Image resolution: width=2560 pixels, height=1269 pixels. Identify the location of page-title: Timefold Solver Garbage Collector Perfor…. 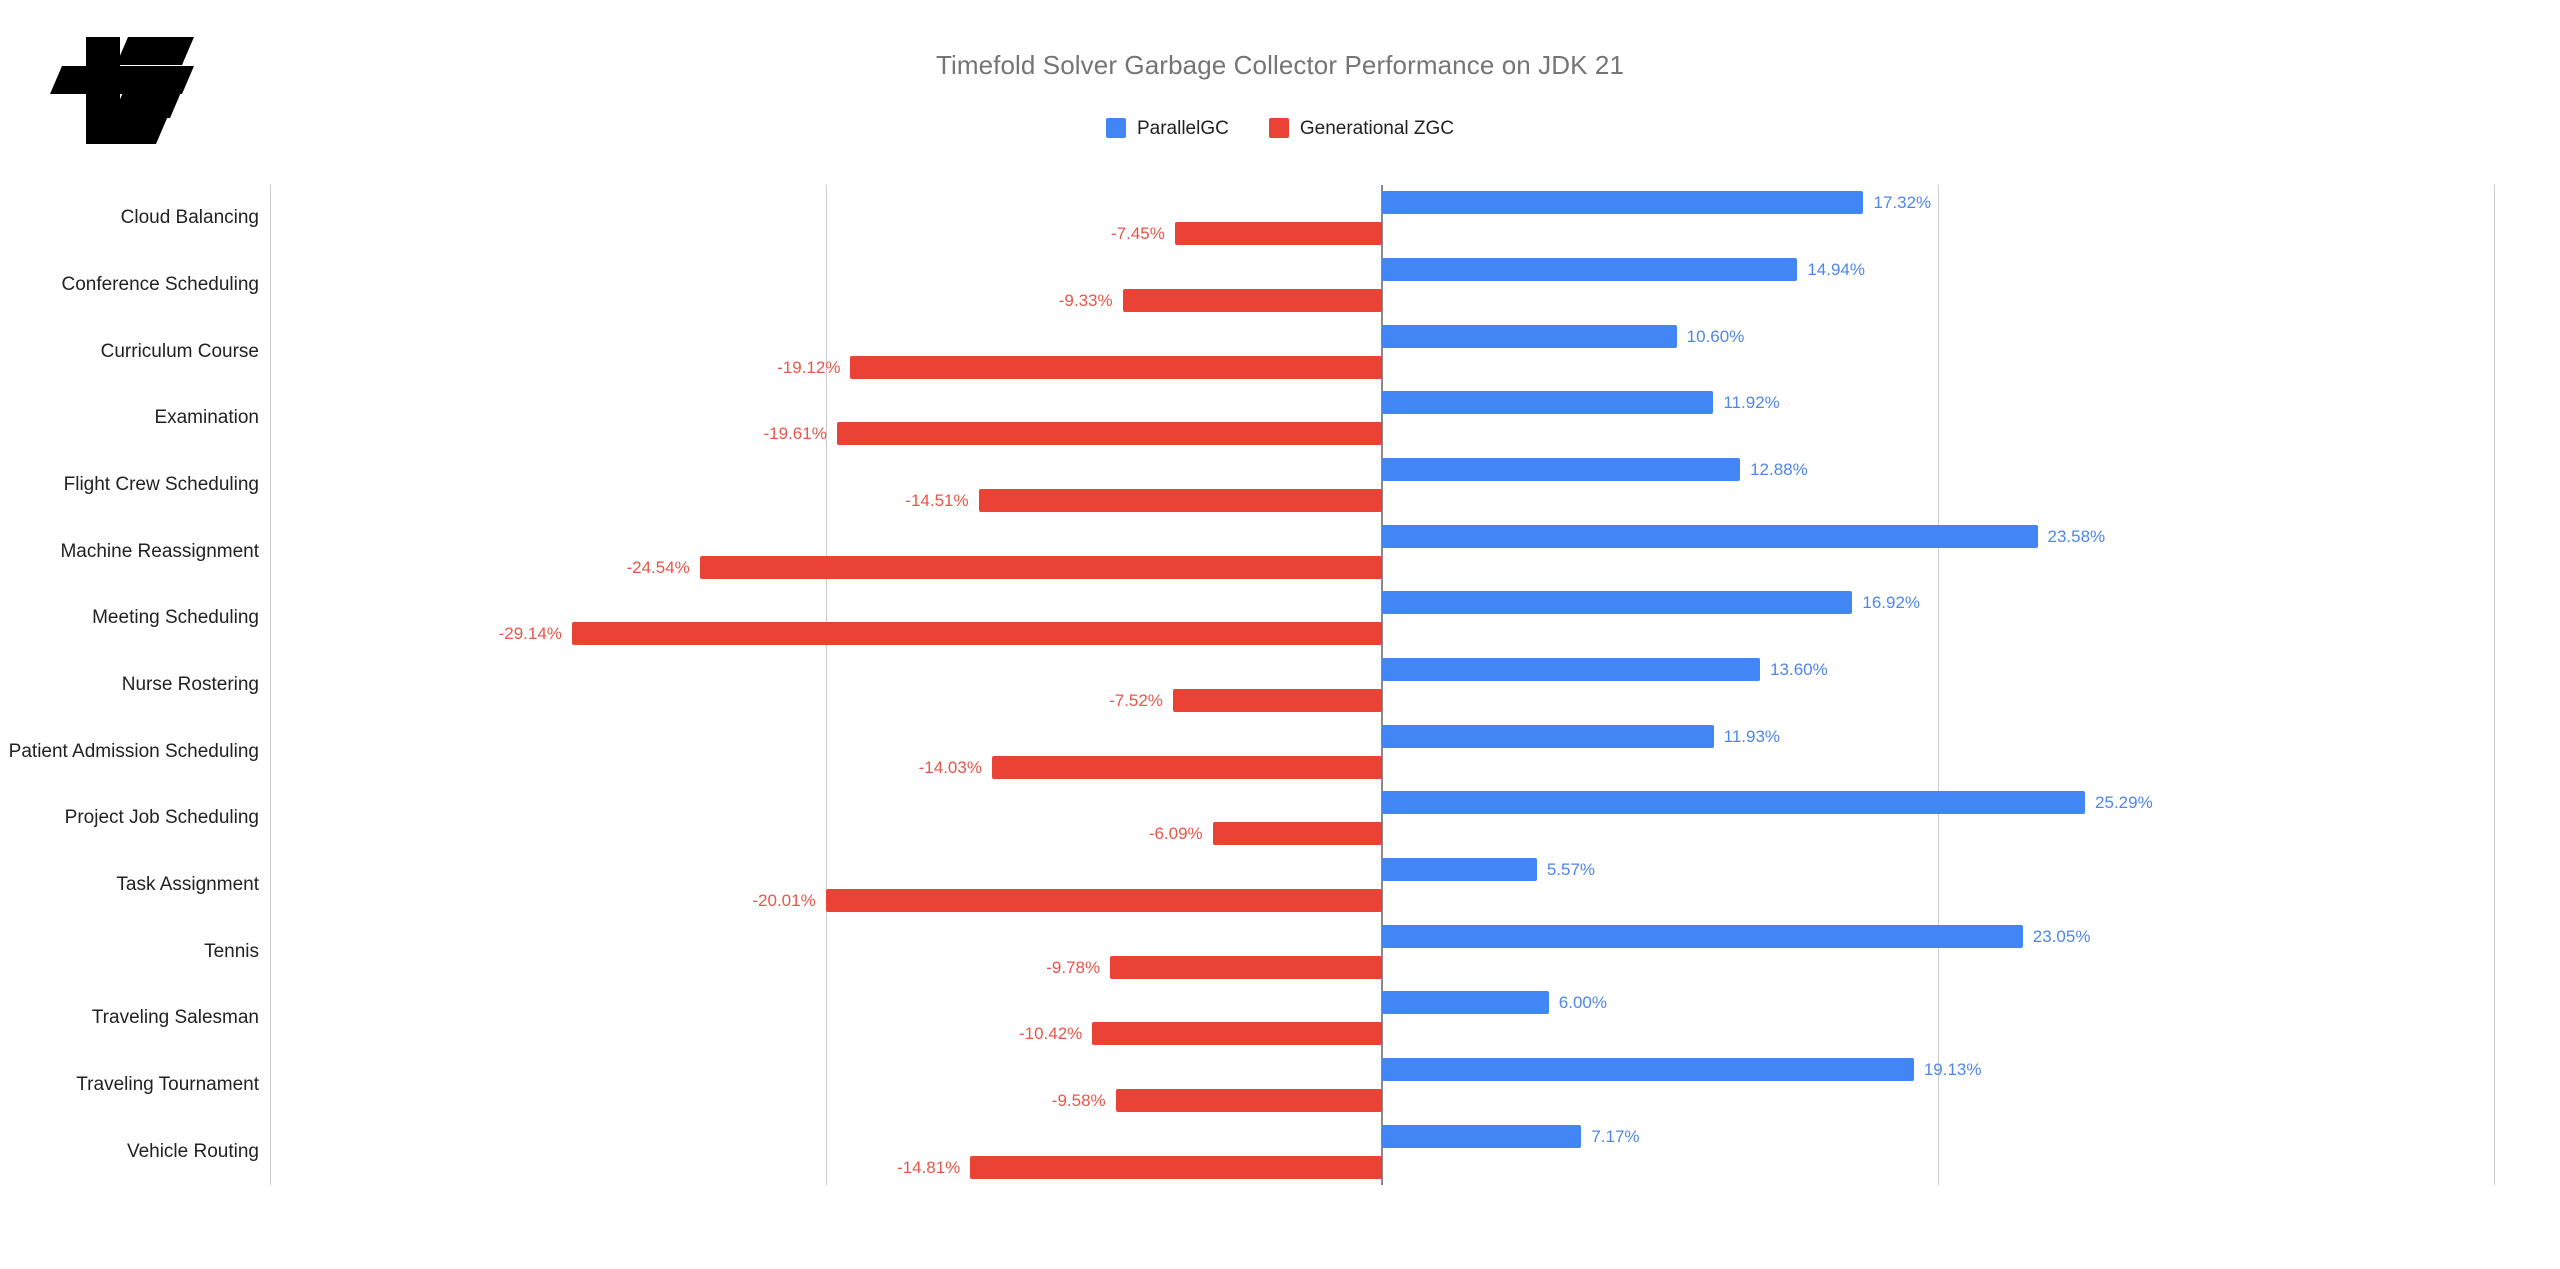
(1280, 65).